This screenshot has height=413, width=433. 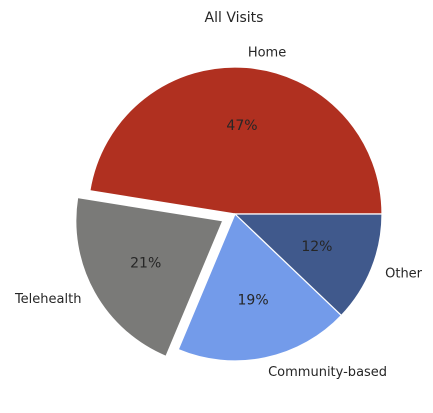 I want to click on slice-community-based, so click(x=260, y=287).